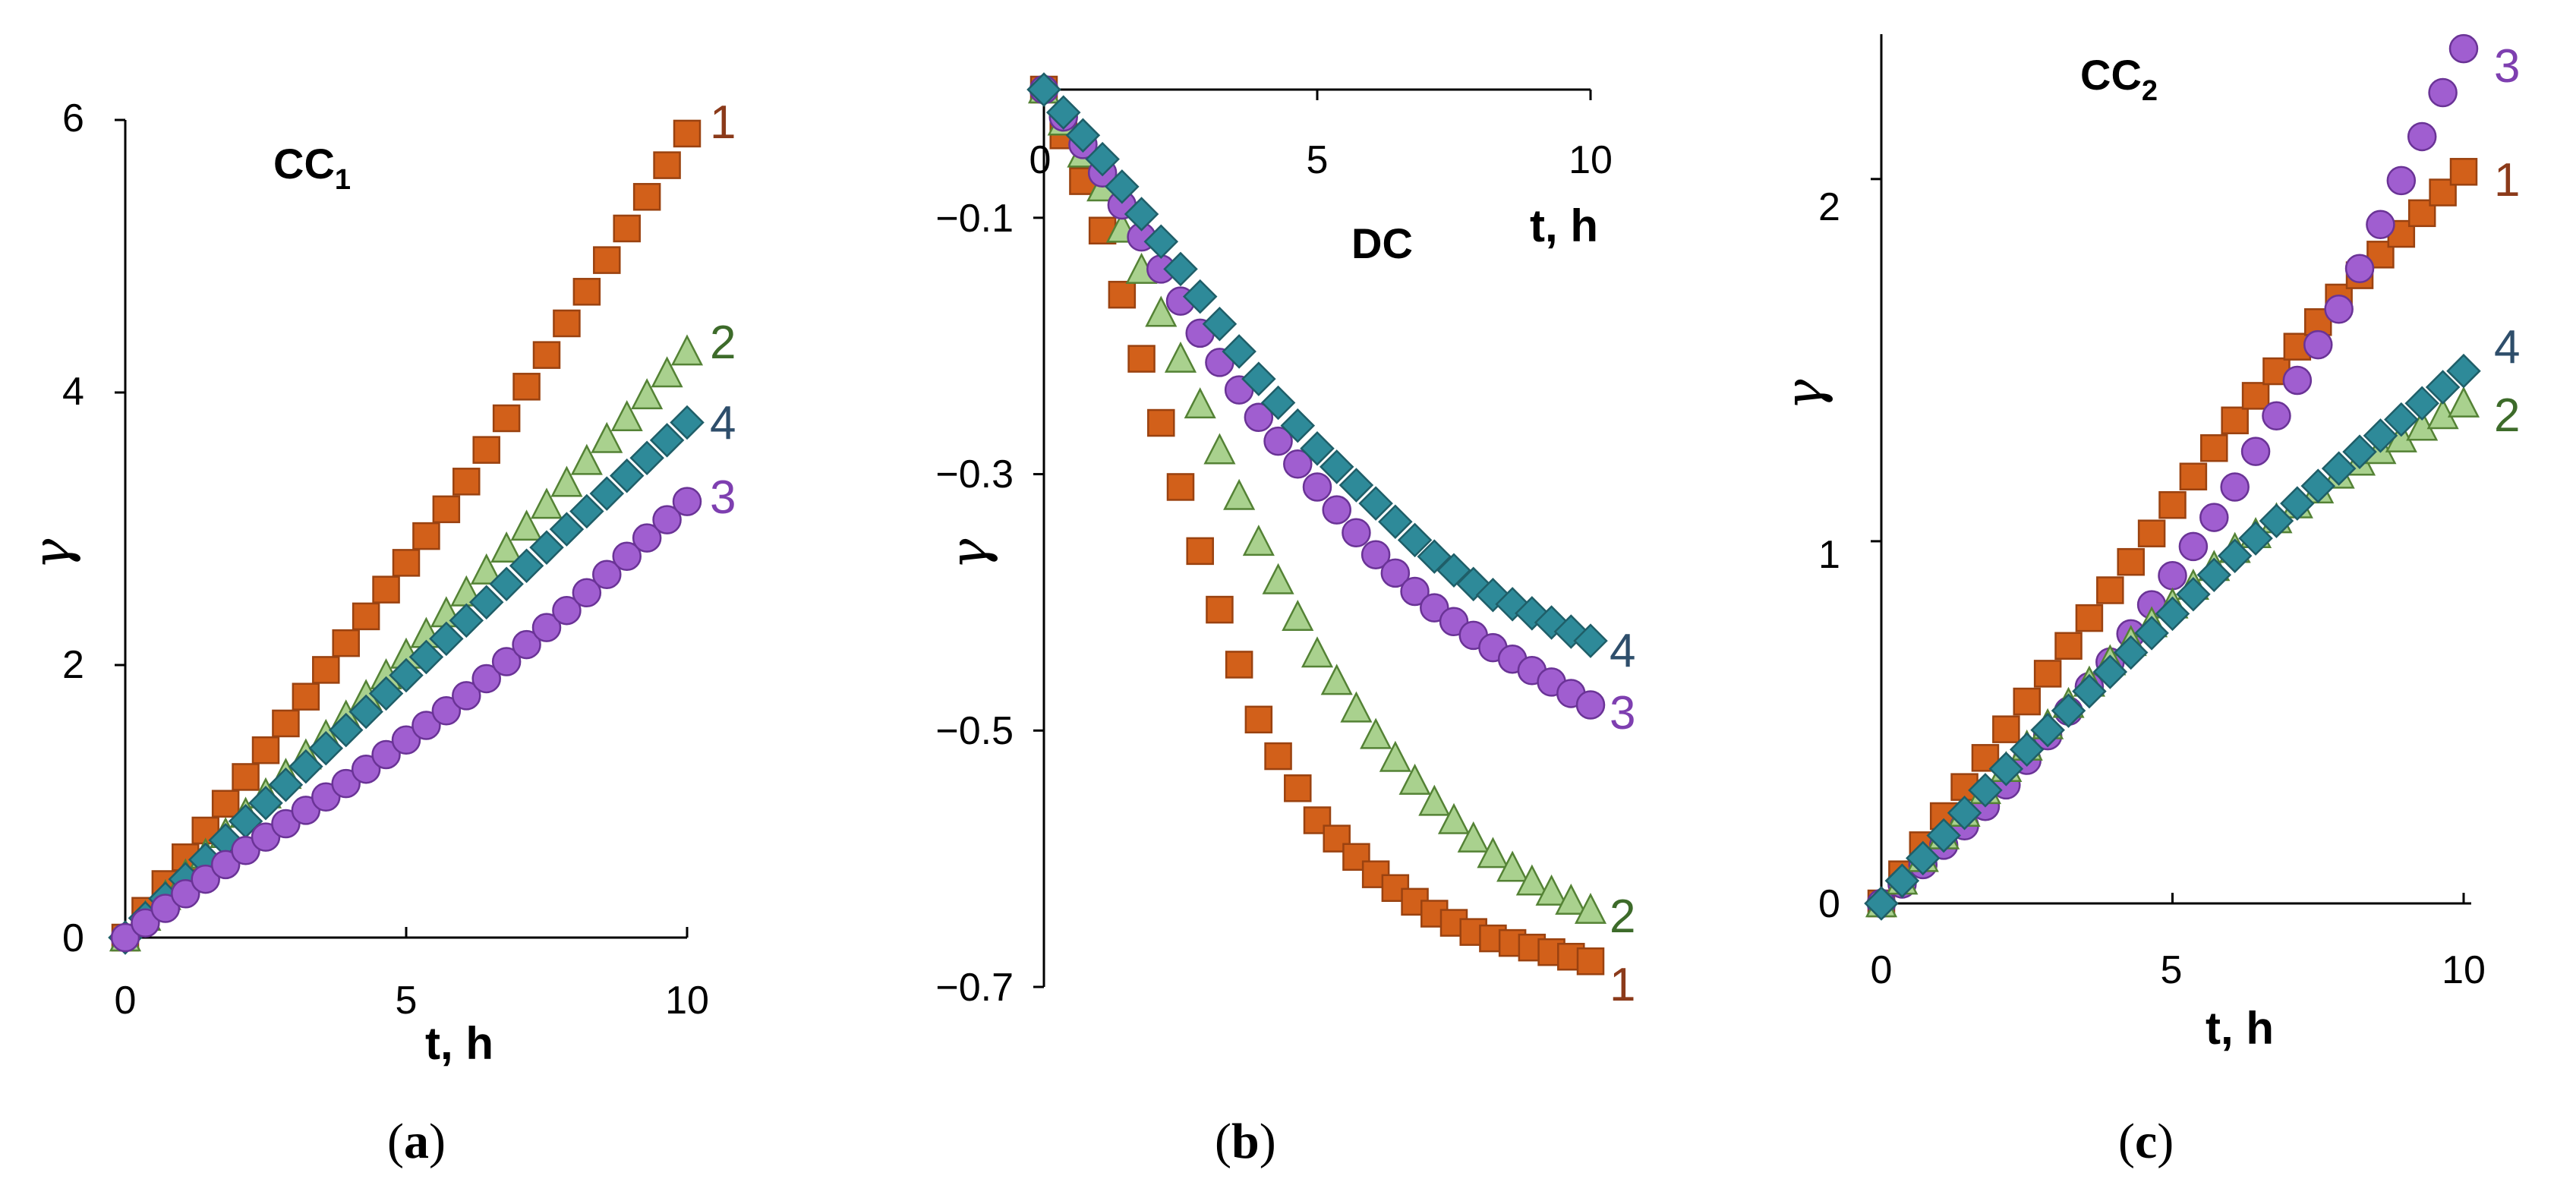  I want to click on panel-b-ytick-0: −0.1, so click(974, 219).